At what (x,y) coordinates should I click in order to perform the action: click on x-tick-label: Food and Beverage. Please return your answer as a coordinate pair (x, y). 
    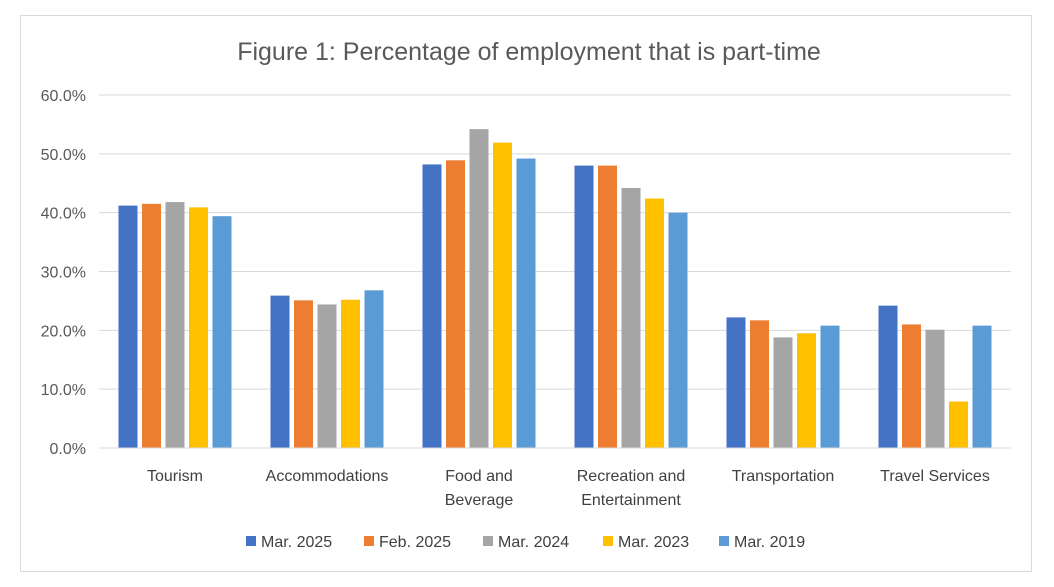
    Looking at the image, I should click on (479, 488).